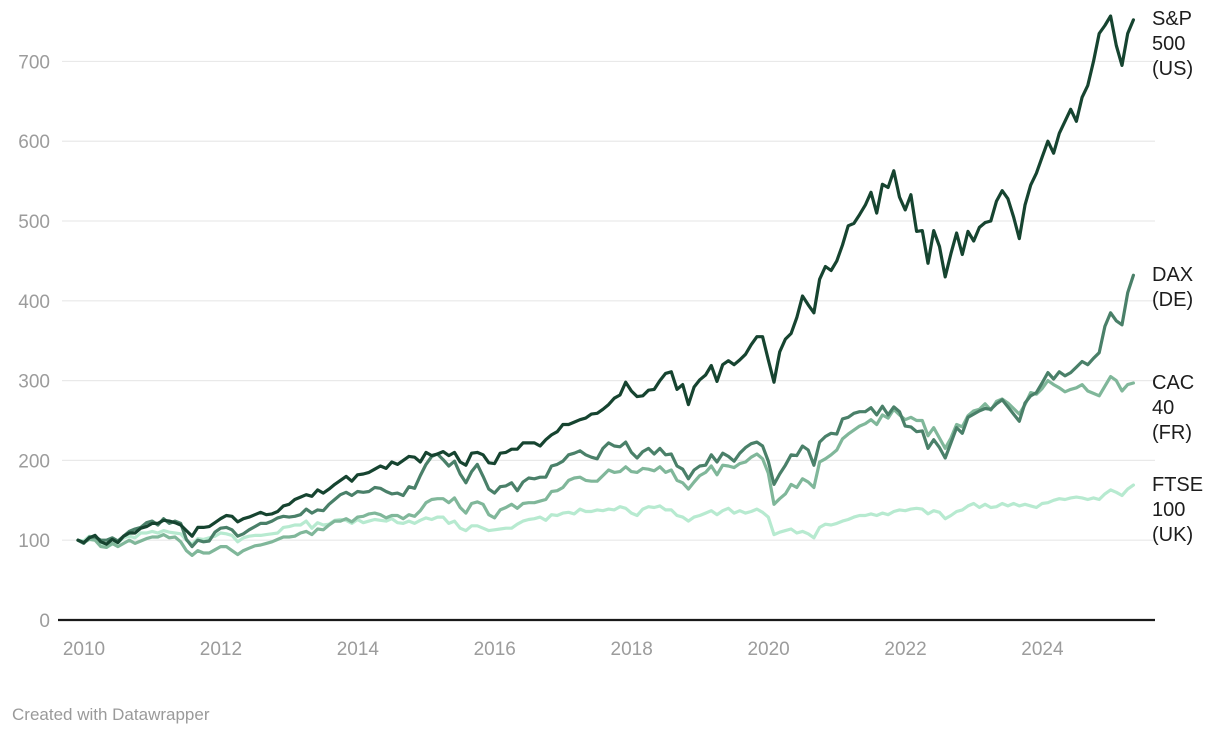 Image resolution: width=1220 pixels, height=738 pixels. Describe the element at coordinates (605, 516) in the screenshot. I see `series-line-ftse` at that location.